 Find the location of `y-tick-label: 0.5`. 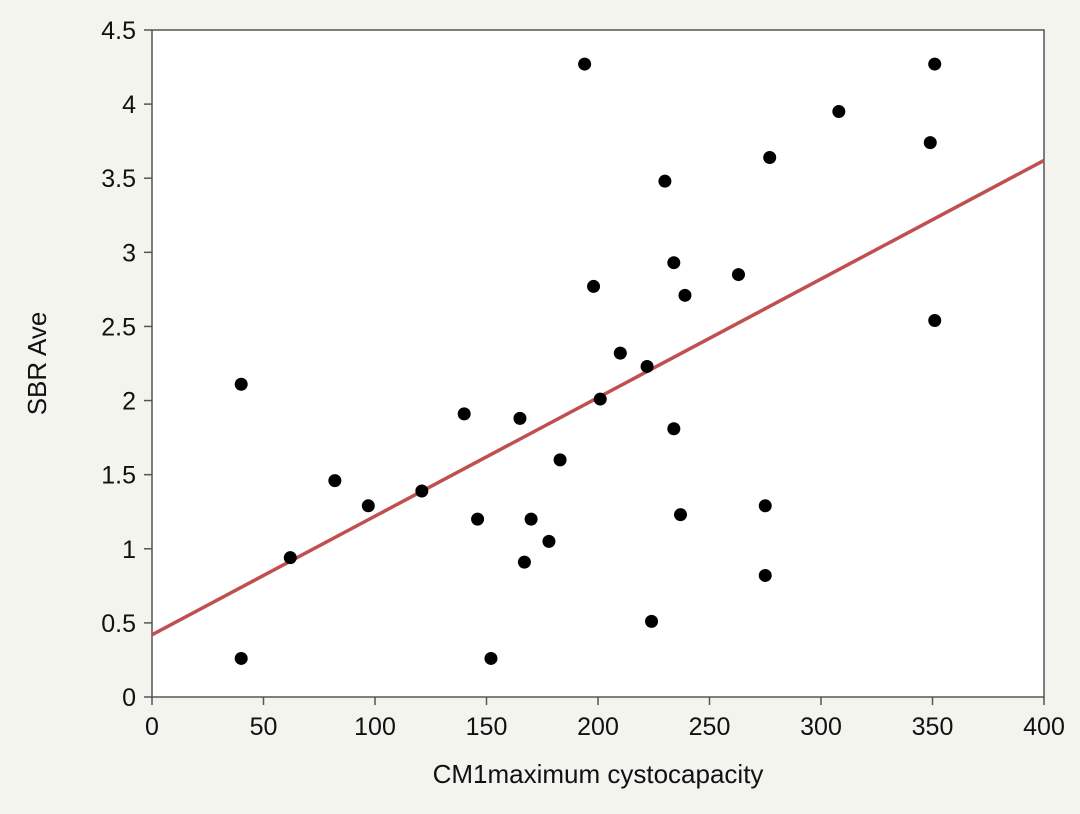

y-tick-label: 0.5 is located at coordinates (118, 624).